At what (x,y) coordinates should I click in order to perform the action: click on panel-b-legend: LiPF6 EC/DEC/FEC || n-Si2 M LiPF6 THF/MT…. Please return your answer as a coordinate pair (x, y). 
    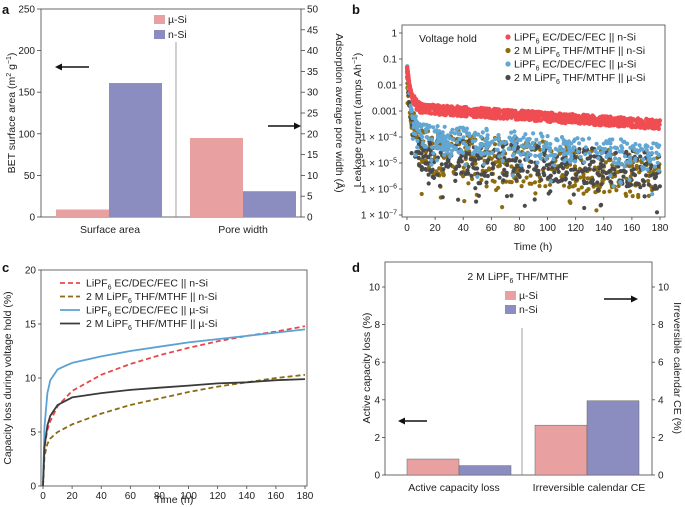
    Looking at the image, I should click on (575, 59).